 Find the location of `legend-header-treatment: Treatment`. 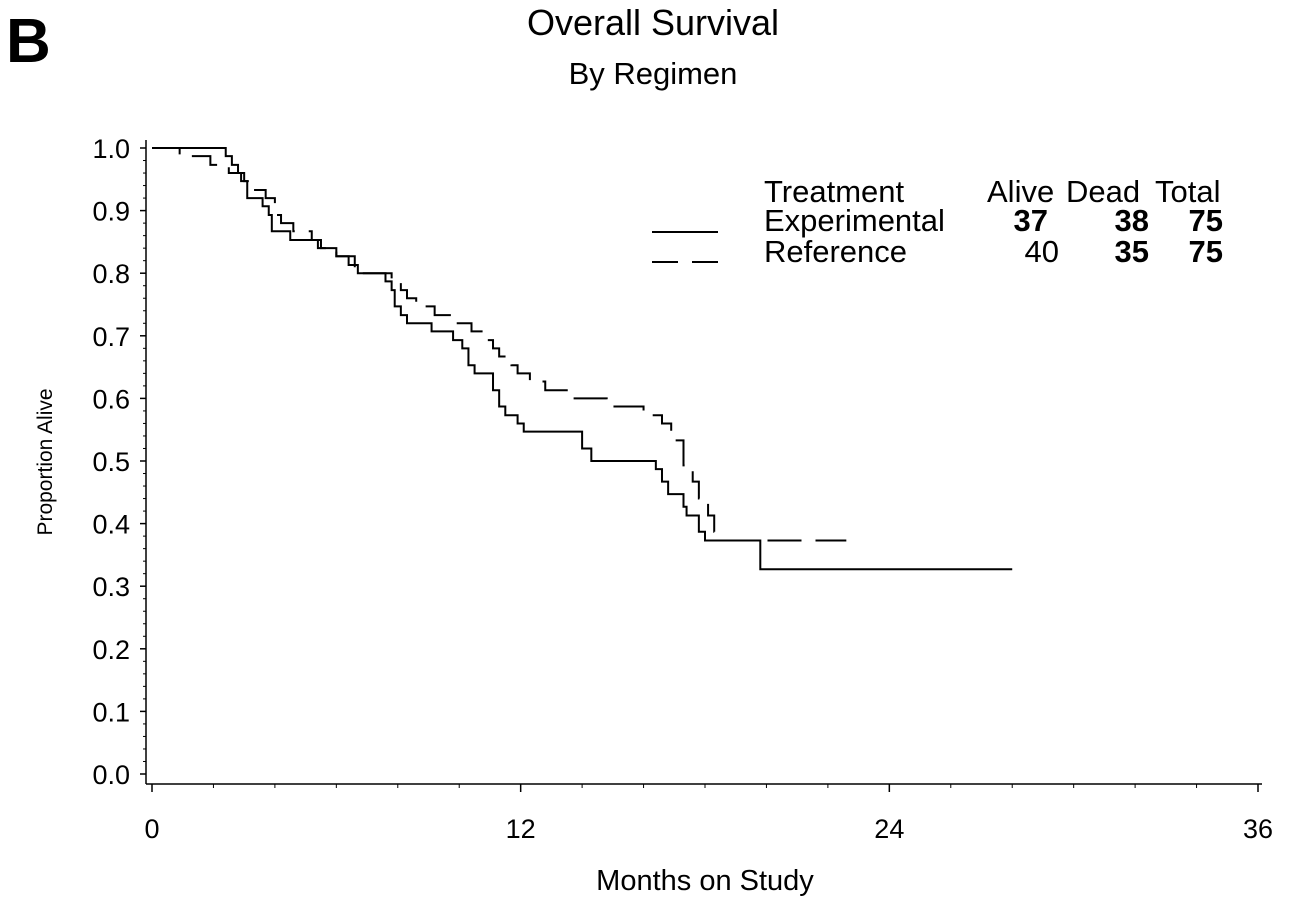

legend-header-treatment: Treatment is located at coordinates (834, 191).